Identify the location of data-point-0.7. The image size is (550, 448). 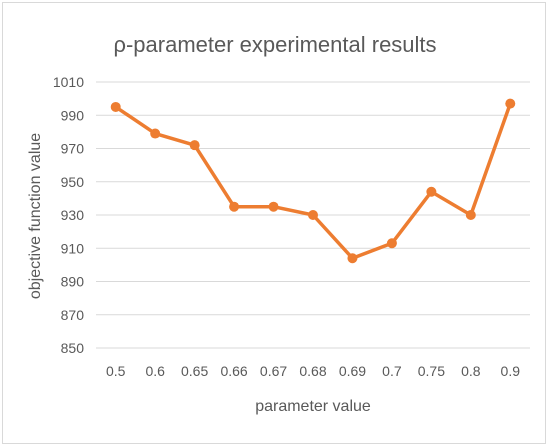
(391, 243).